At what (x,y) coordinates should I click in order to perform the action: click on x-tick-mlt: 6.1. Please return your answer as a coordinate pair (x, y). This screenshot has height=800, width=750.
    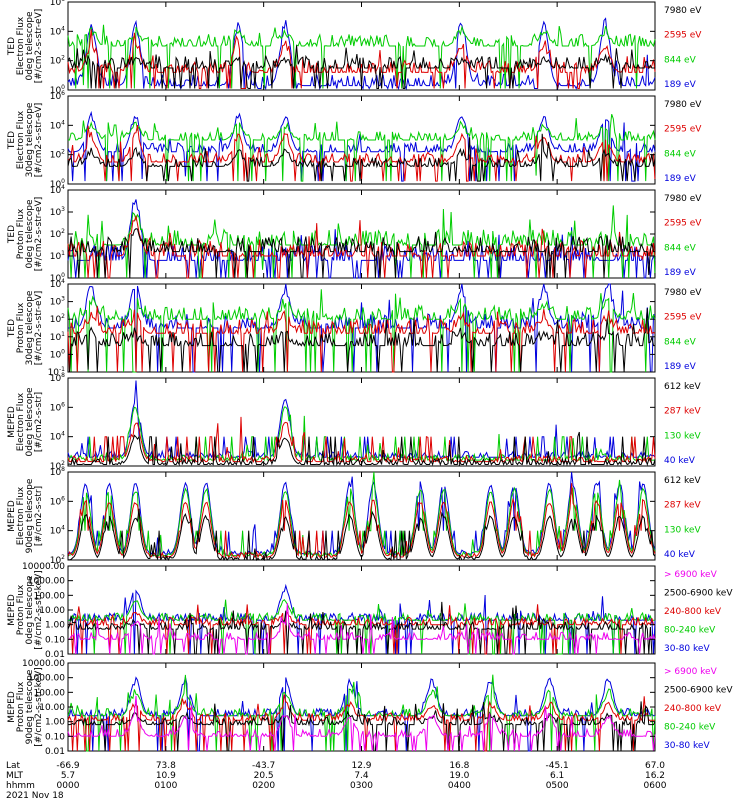
    Looking at the image, I should click on (557, 776).